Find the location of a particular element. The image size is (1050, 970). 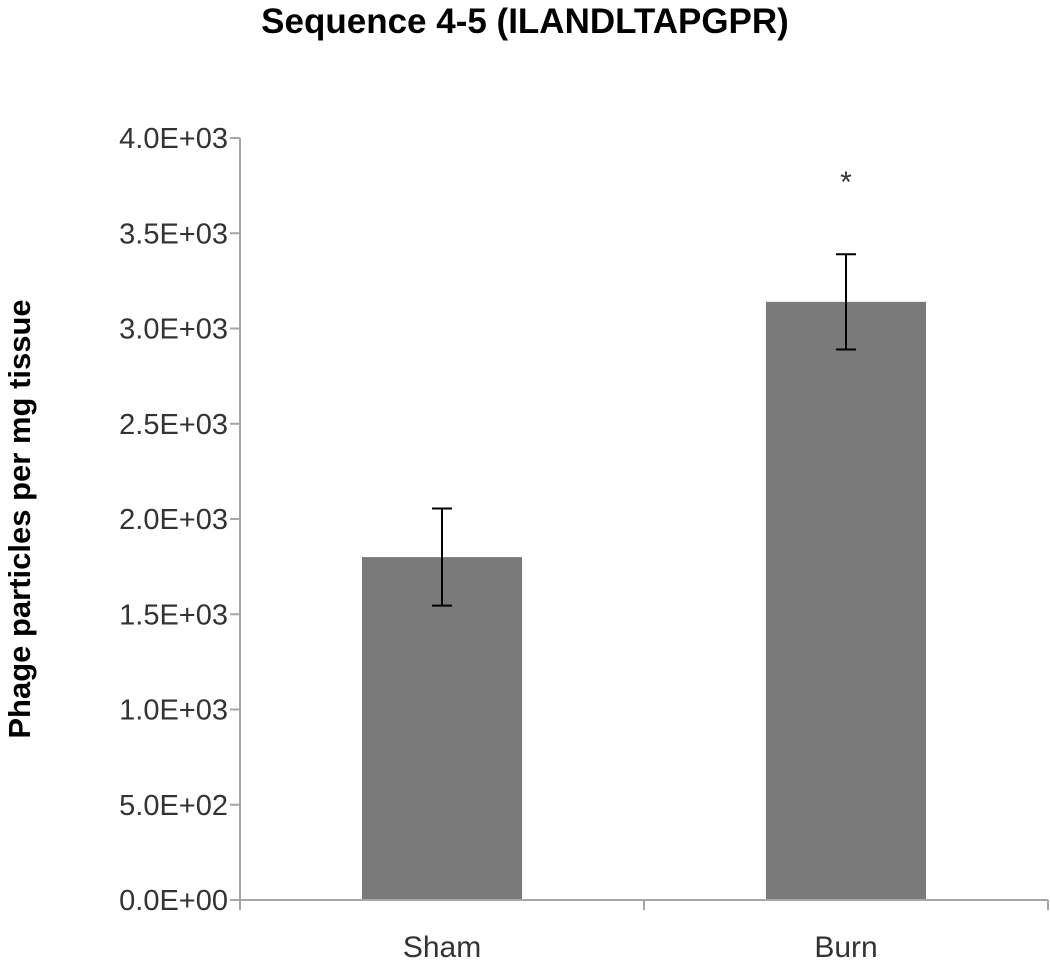

x-tick-label-burn: Burn is located at coordinates (845, 947).